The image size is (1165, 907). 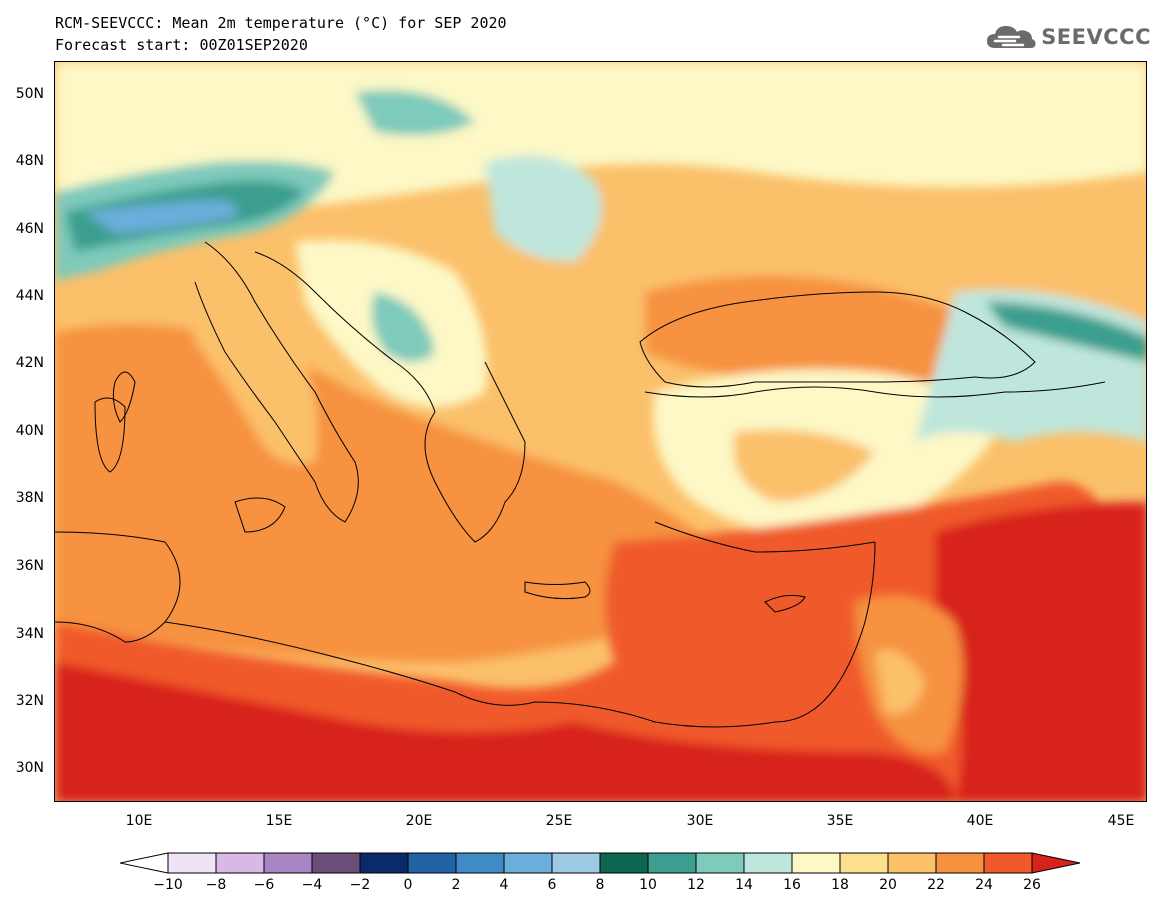 What do you see at coordinates (1011, 37) in the screenshot?
I see `cloud-icon` at bounding box center [1011, 37].